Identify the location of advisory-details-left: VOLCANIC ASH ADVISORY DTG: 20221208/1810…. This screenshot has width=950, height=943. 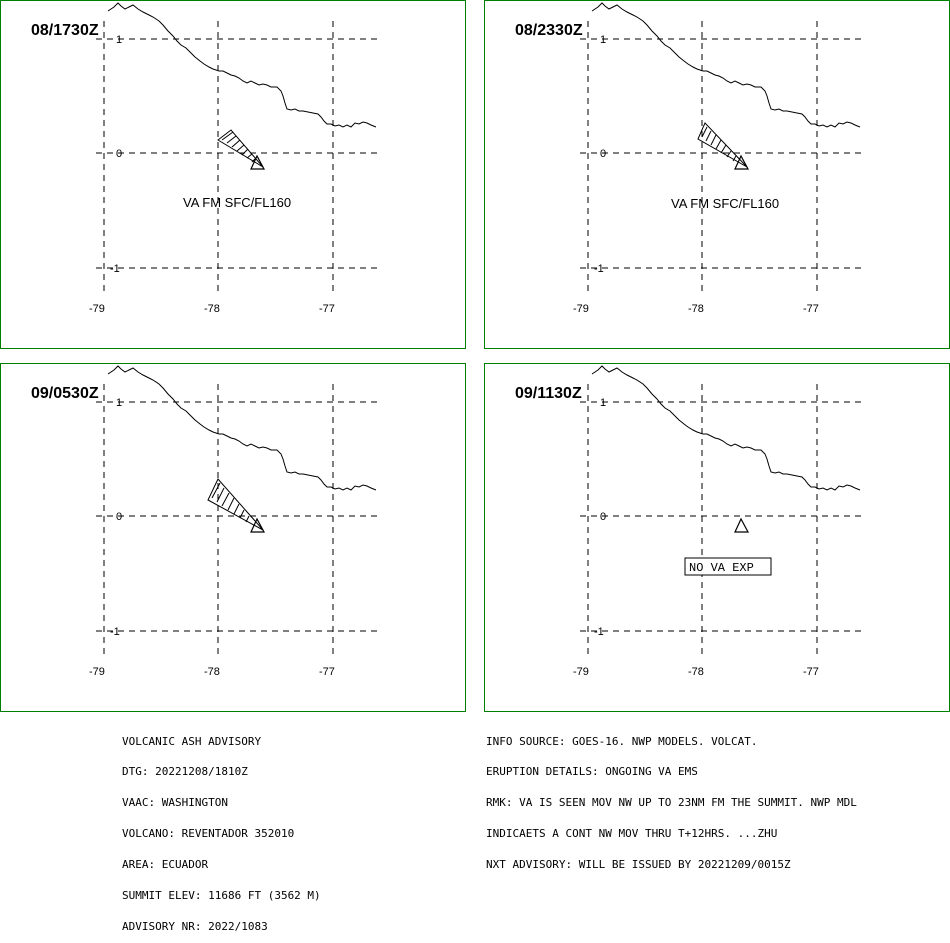
(221, 829).